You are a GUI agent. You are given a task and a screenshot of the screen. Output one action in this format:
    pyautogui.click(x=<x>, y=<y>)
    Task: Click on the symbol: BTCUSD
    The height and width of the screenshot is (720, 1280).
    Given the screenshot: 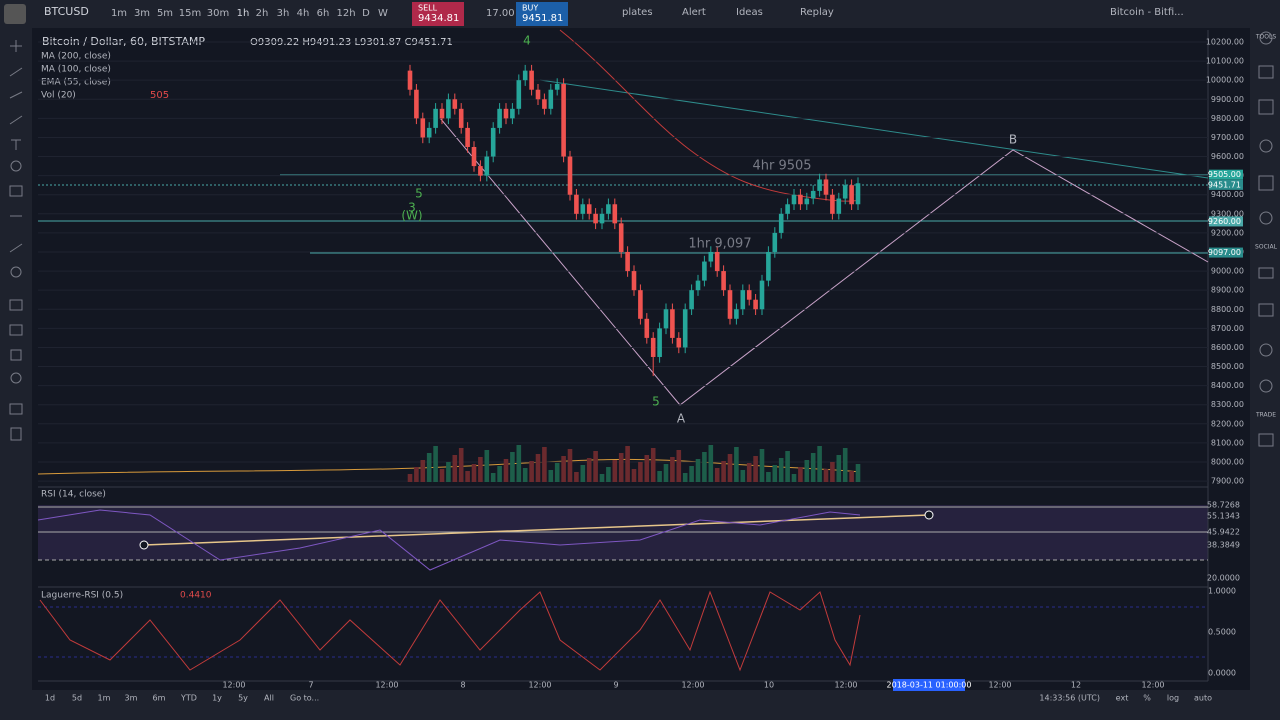 What is the action you would take?
    pyautogui.click(x=66, y=11)
    